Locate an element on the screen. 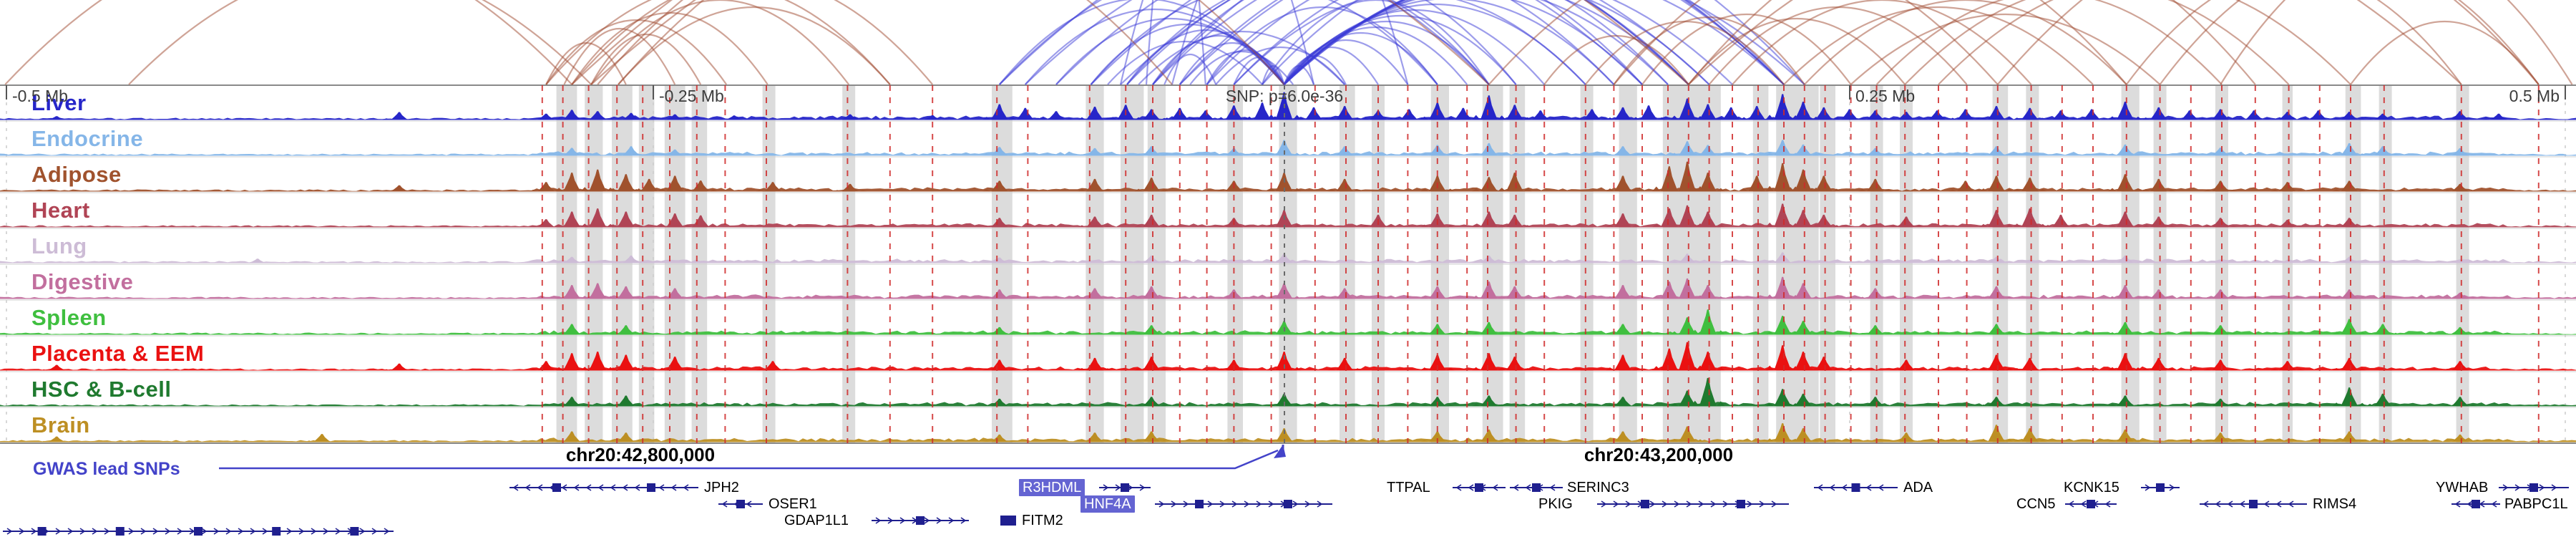 Image resolution: width=2576 pixels, height=537 pixels. track-label-liver: Liver is located at coordinates (59, 102).